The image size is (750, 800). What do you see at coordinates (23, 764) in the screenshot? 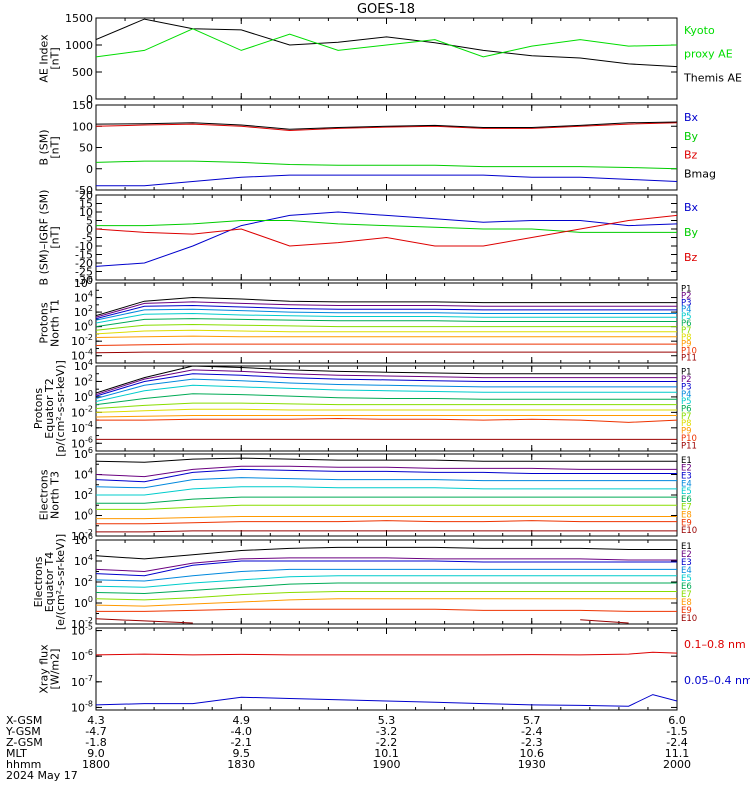
I see `x-axis-row-label: hhmm` at bounding box center [23, 764].